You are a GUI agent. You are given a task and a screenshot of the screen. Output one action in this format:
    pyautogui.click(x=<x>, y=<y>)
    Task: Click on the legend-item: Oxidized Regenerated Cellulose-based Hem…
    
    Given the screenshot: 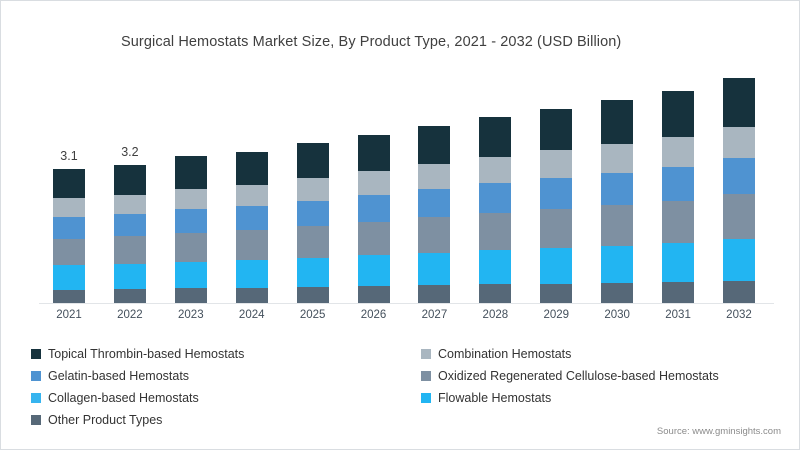 What is the action you would take?
    pyautogui.click(x=596, y=375)
    